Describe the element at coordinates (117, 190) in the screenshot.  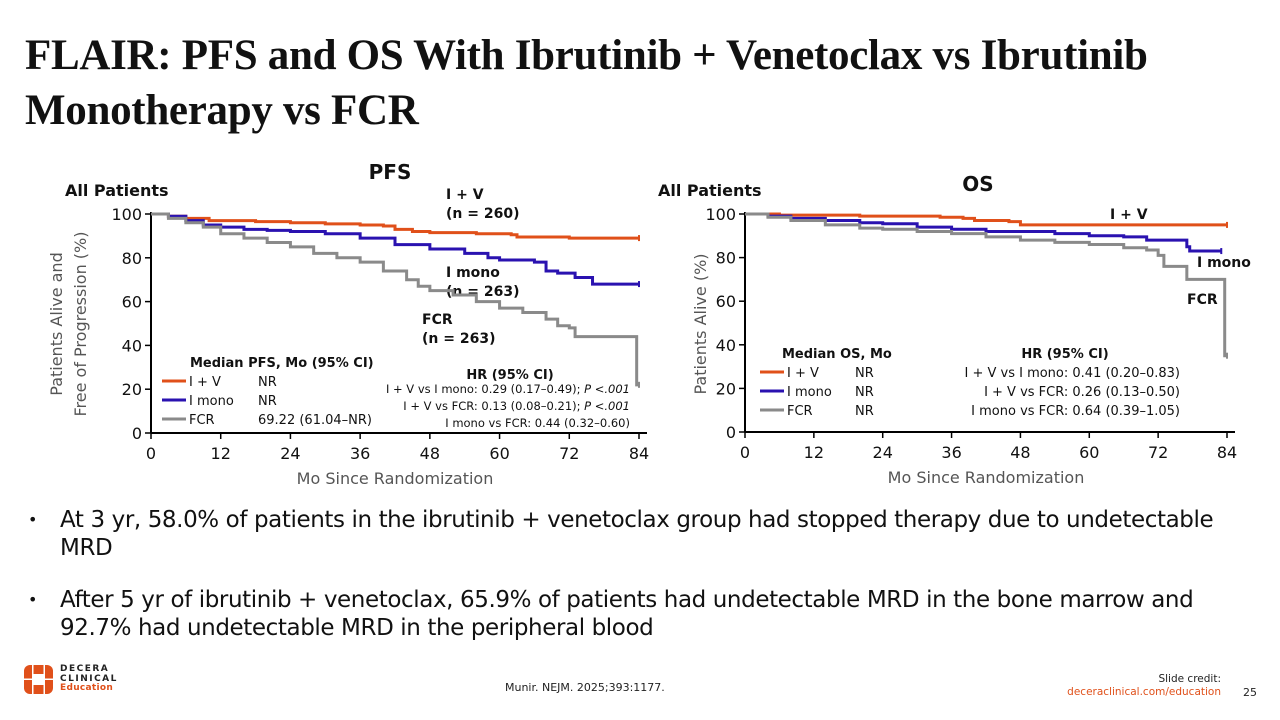
I see `pfs-subtitle: All Patients` at that location.